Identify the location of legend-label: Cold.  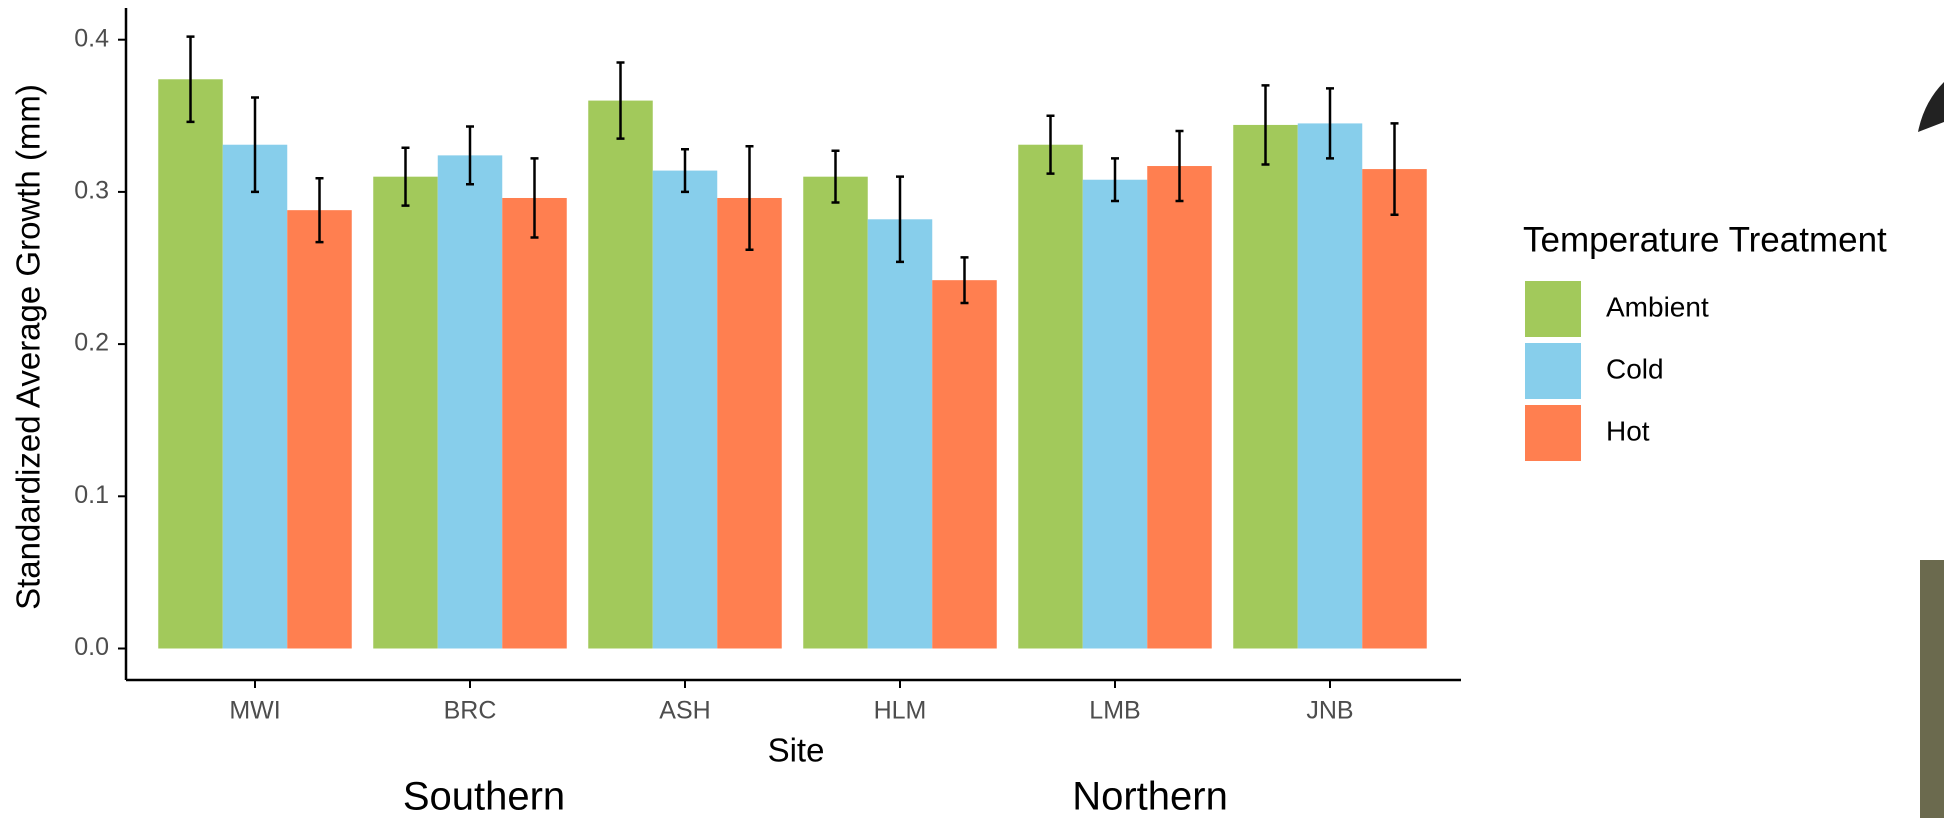
(1635, 368).